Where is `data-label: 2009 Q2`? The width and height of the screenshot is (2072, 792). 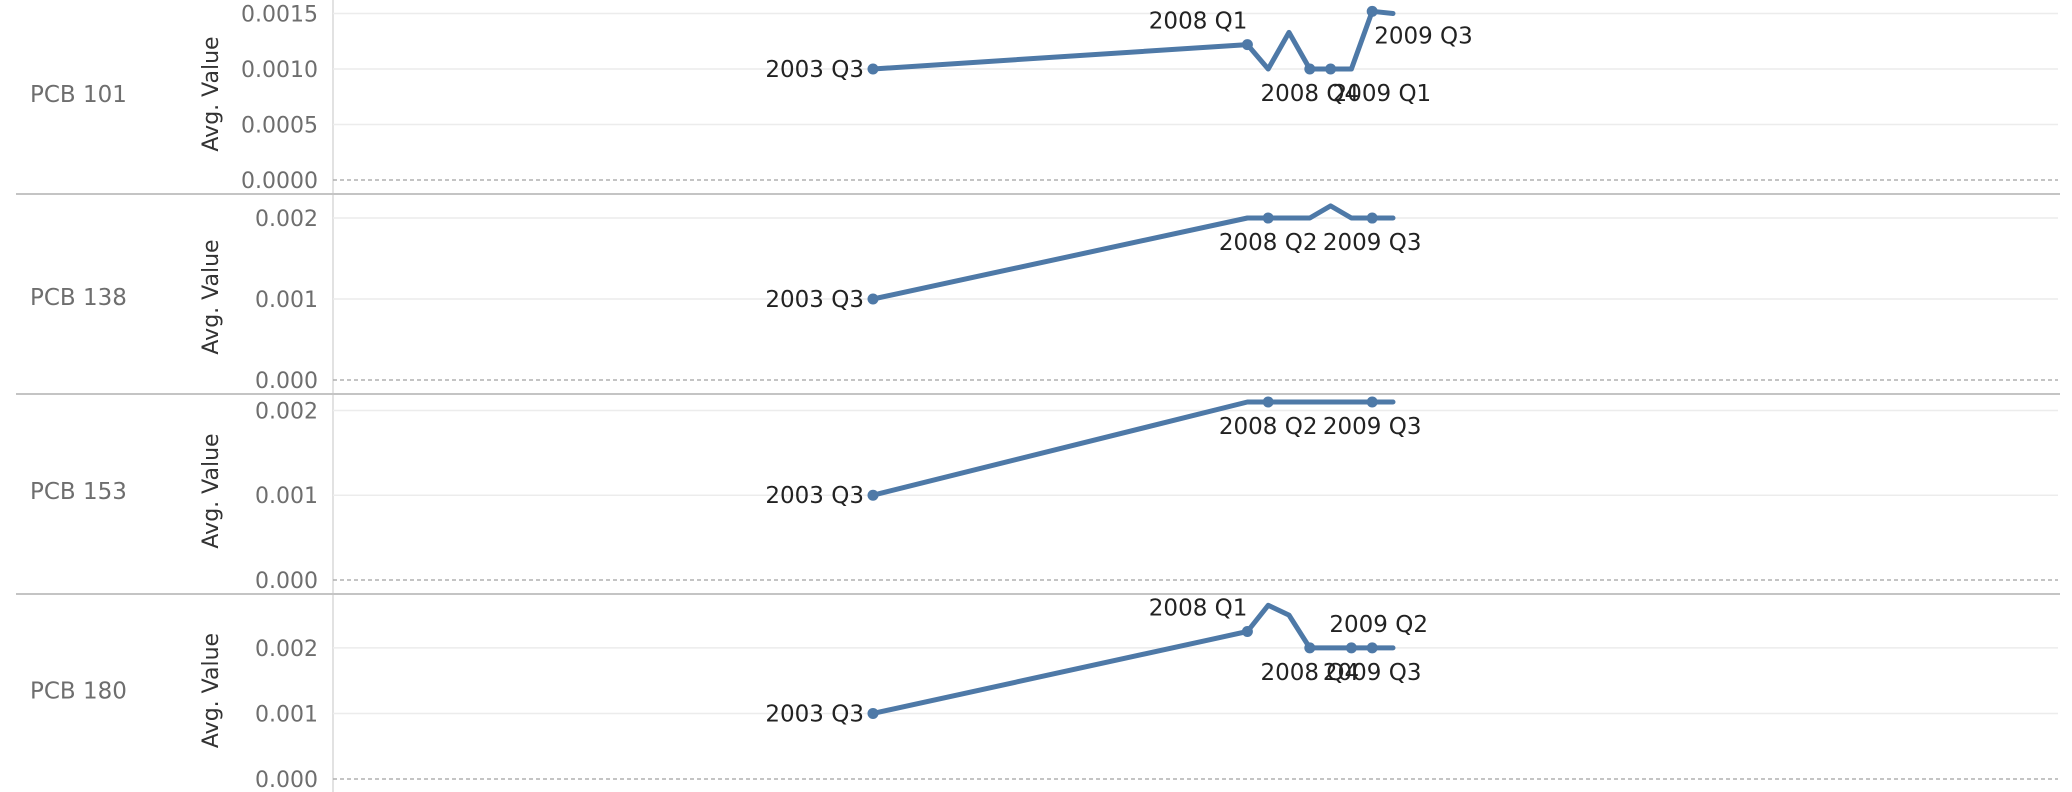 data-label: 2009 Q2 is located at coordinates (1378, 625).